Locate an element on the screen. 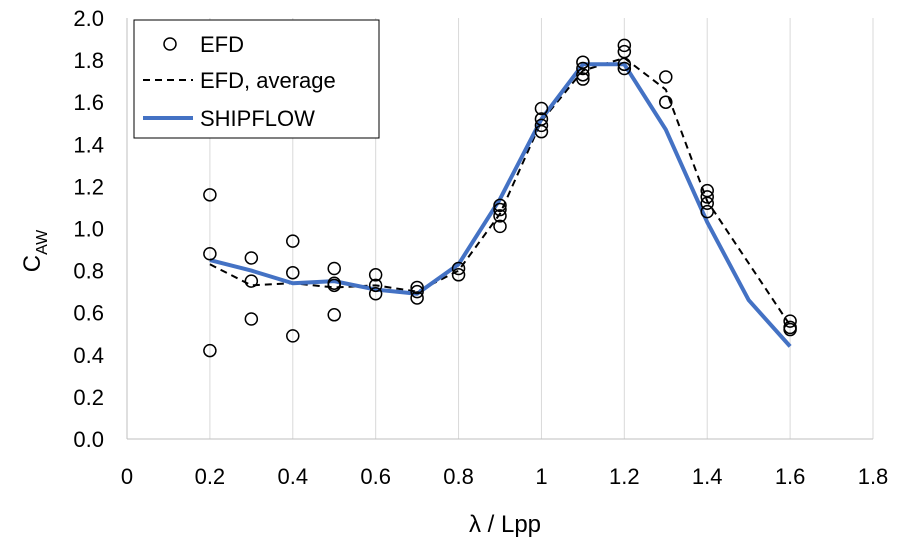 The height and width of the screenshot is (546, 900). x-tick-label: 0.8 is located at coordinates (458, 476).